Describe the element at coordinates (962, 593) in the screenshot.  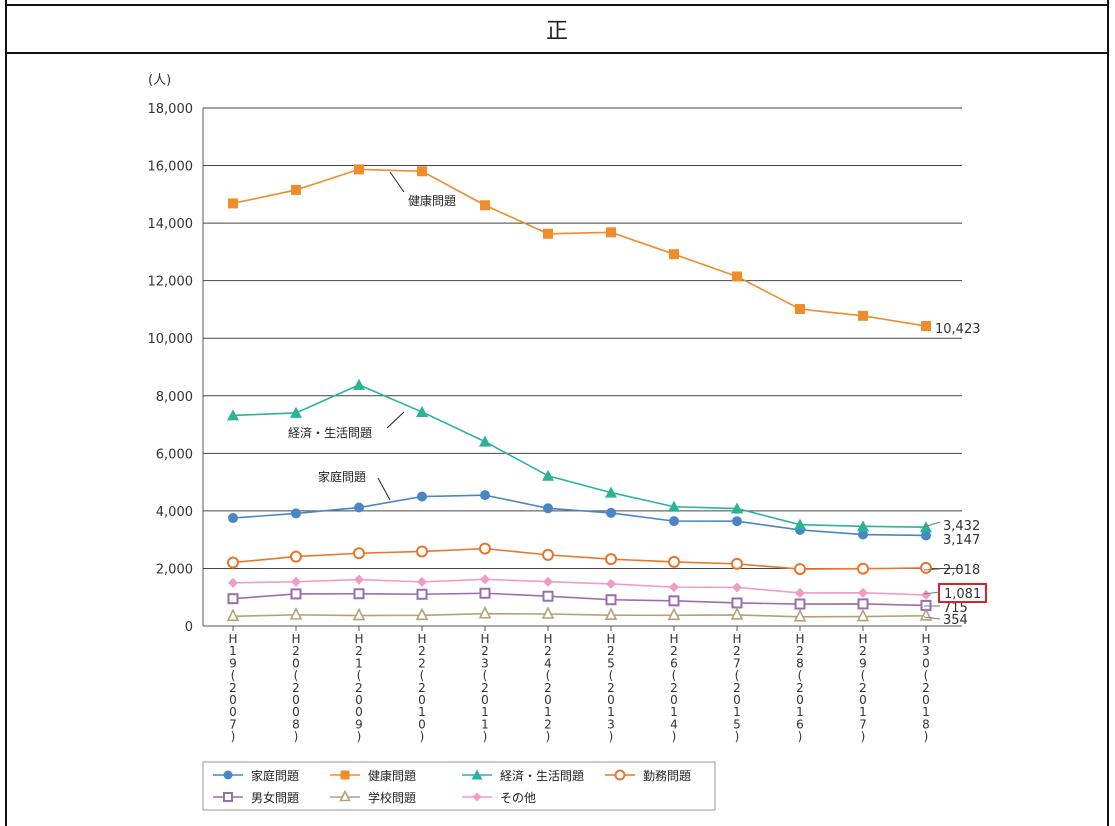
I see `highlight-box` at that location.